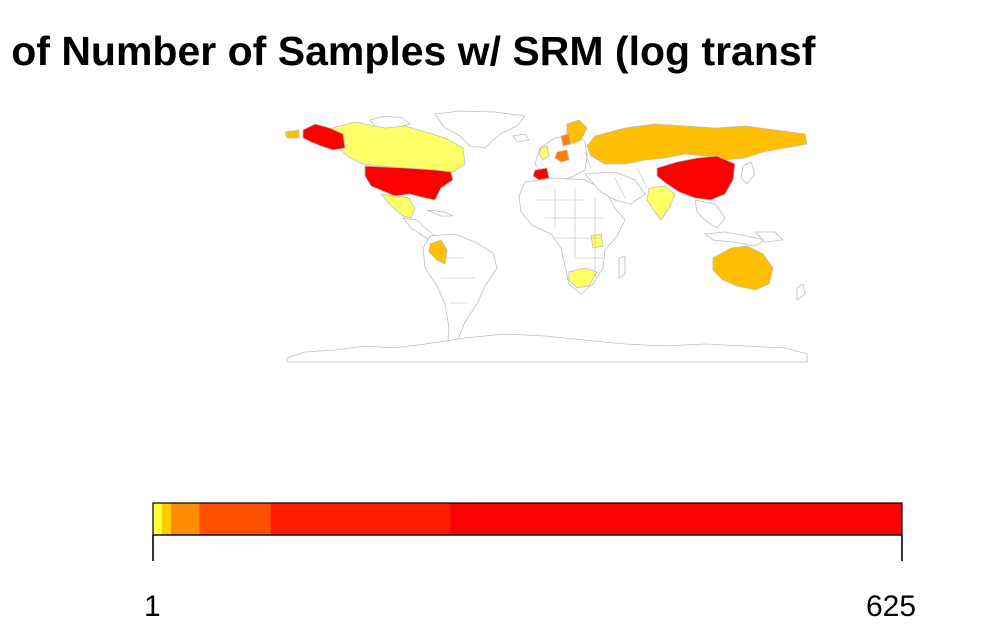  I want to click on region-scandinavia-south, so click(566, 140).